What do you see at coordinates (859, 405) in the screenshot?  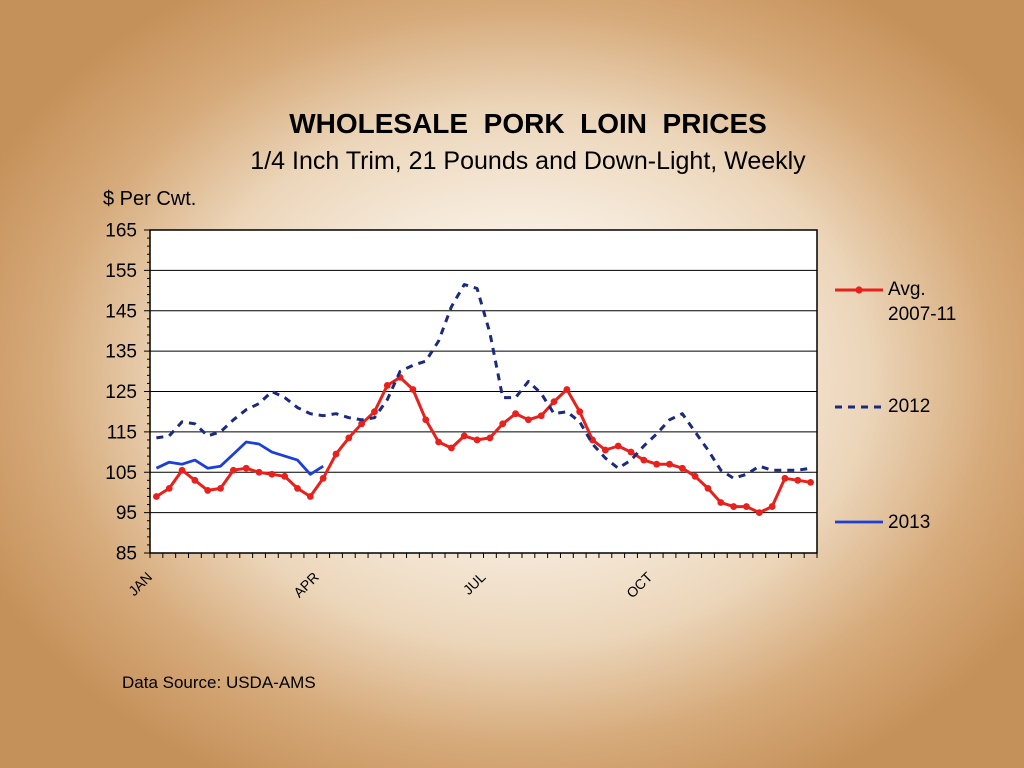 I see `legend-swatches` at bounding box center [859, 405].